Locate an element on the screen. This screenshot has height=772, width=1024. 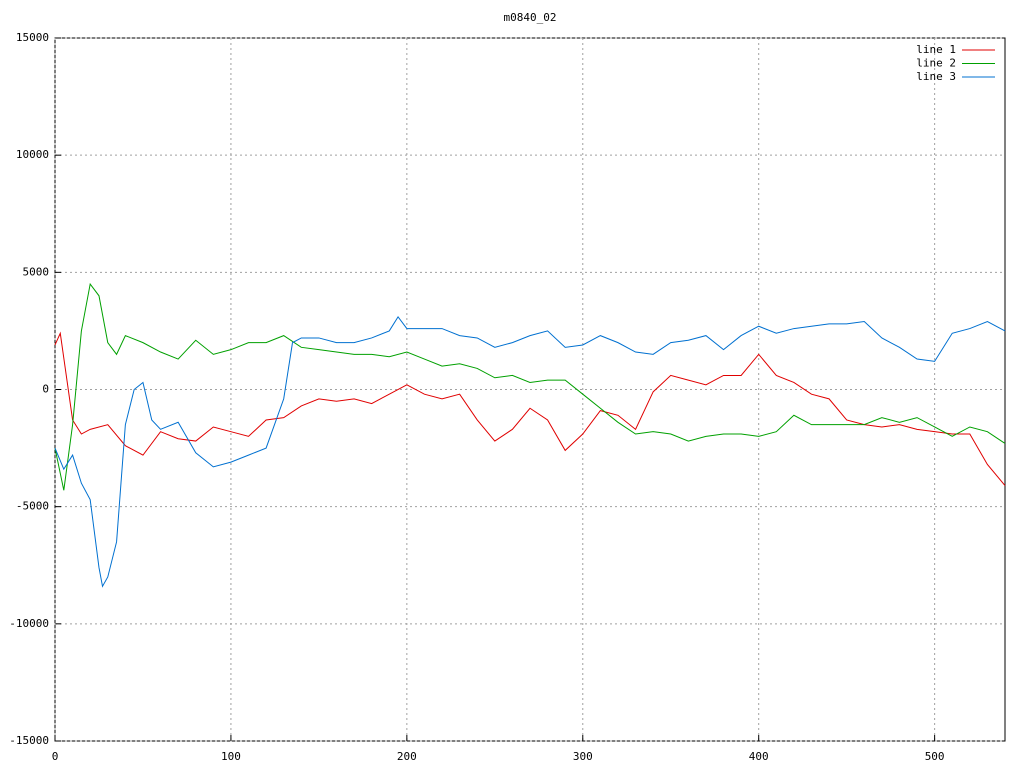
y-tick-label: 0 is located at coordinates (45, 389).